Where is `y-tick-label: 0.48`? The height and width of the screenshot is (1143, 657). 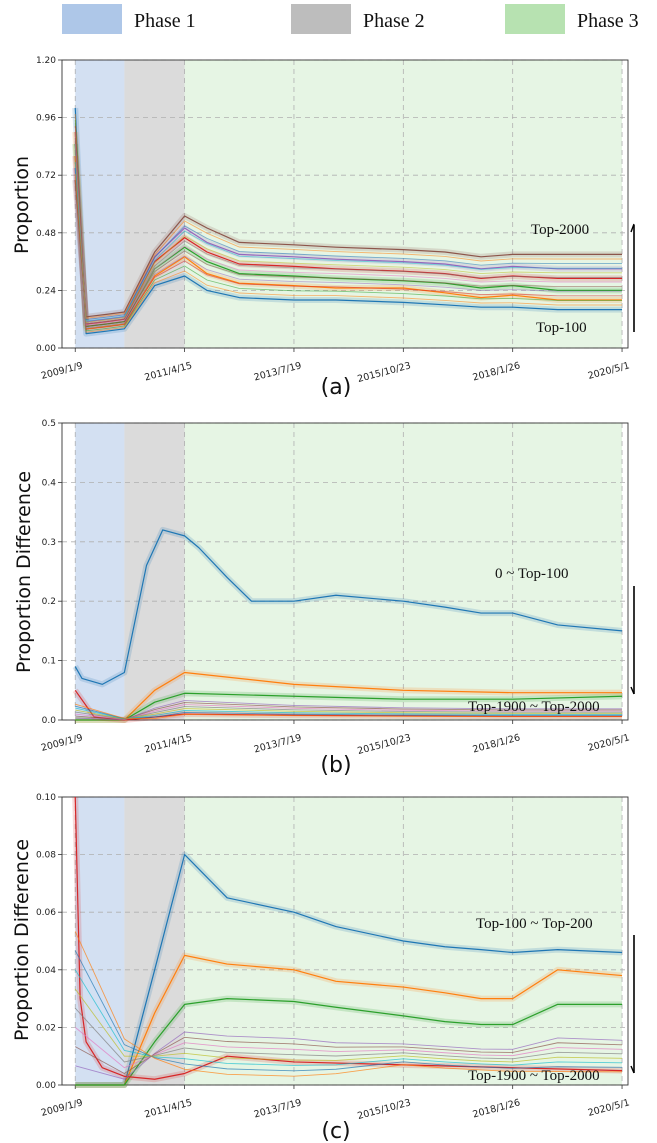 y-tick-label: 0.48 is located at coordinates (46, 234).